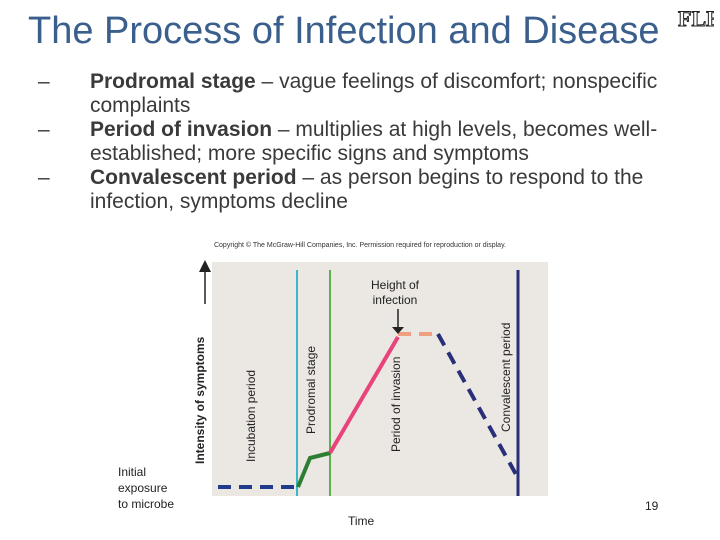 The height and width of the screenshot is (540, 720). I want to click on phase-label-incubation: Incubation period, so click(251, 415).